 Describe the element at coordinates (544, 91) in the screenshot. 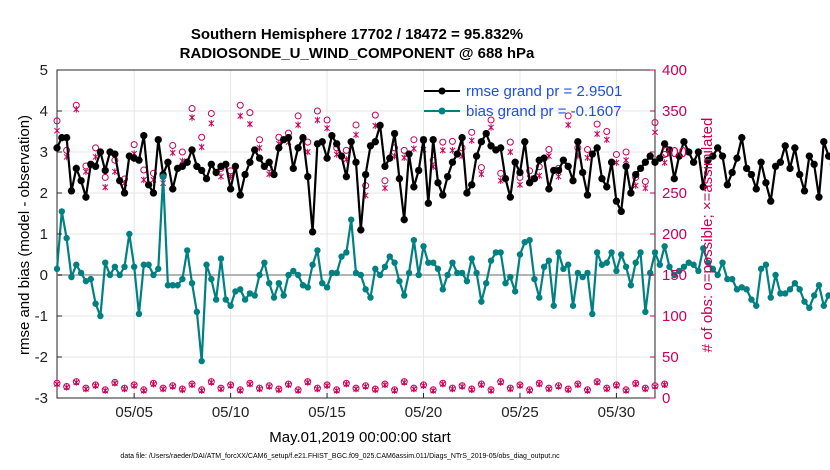

I see `legend-rmse-label: rmse grand pr = 2.9501` at that location.